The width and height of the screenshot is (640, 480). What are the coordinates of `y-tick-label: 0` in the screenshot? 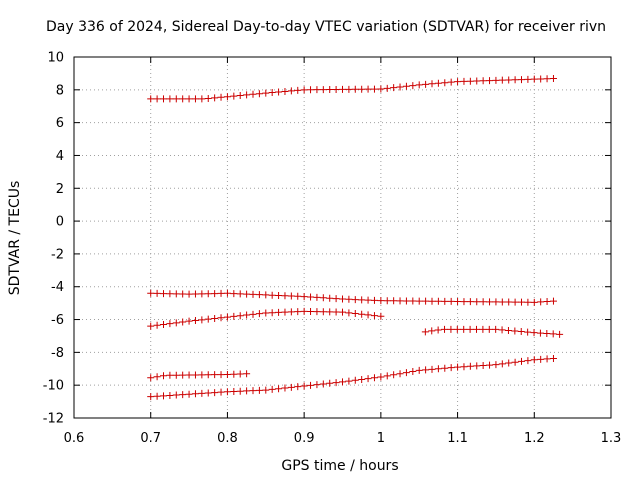 It's located at (60, 222).